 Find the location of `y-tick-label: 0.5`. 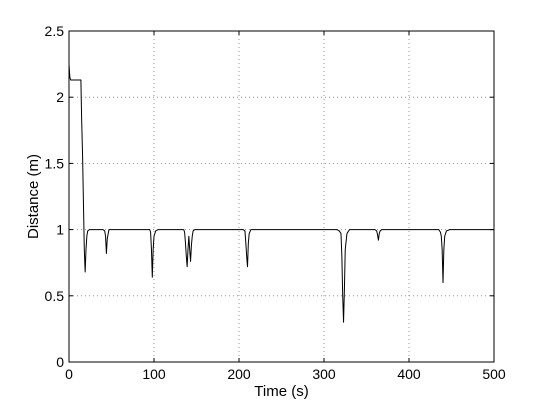

y-tick-label: 0.5 is located at coordinates (55, 296).